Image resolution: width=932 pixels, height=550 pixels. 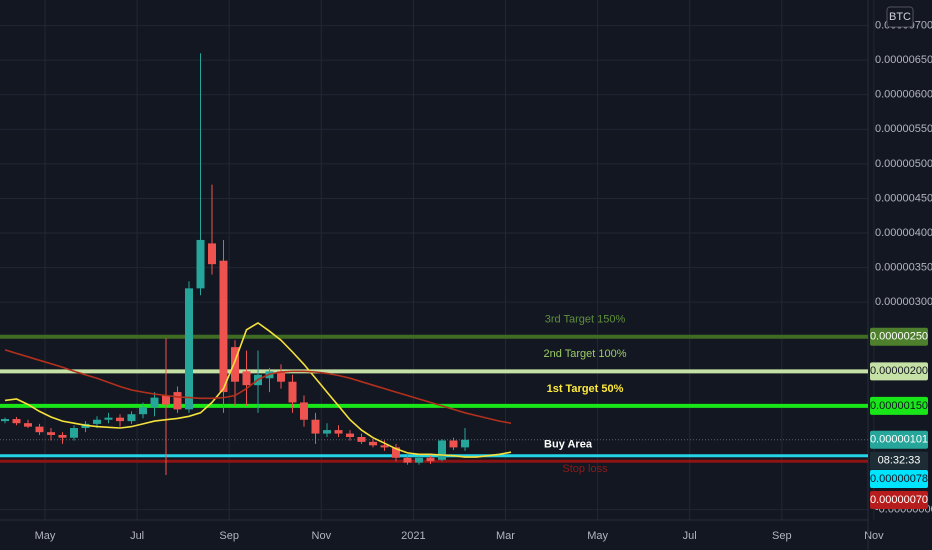 What do you see at coordinates (903, 164) in the screenshot?
I see `y-tick-label: 0.00000500` at bounding box center [903, 164].